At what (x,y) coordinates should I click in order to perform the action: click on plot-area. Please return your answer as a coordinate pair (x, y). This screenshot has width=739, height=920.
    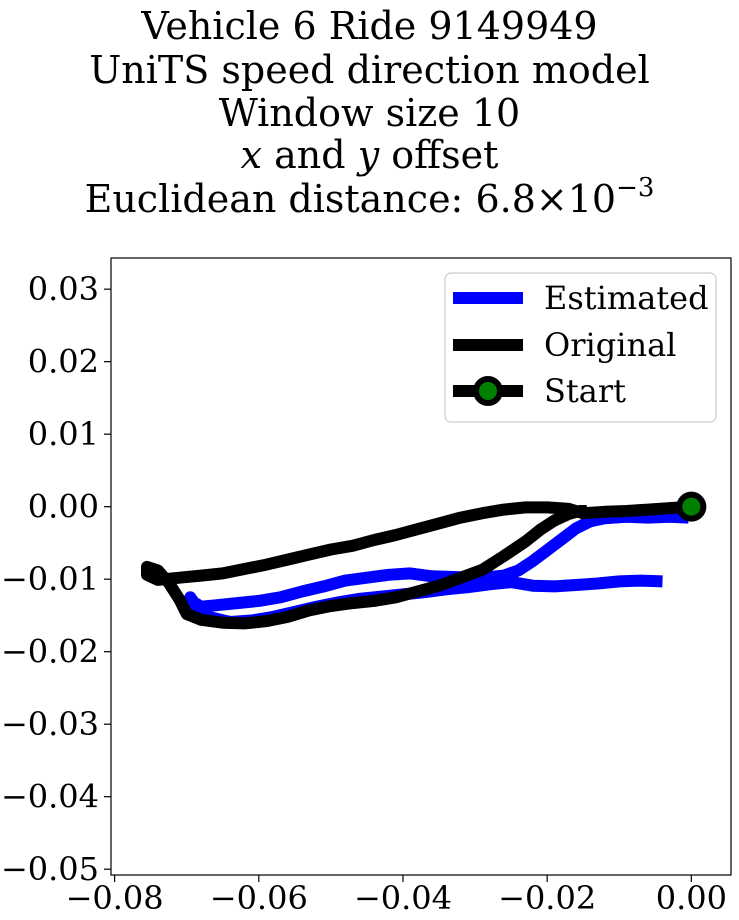
    Looking at the image, I should click on (425, 559).